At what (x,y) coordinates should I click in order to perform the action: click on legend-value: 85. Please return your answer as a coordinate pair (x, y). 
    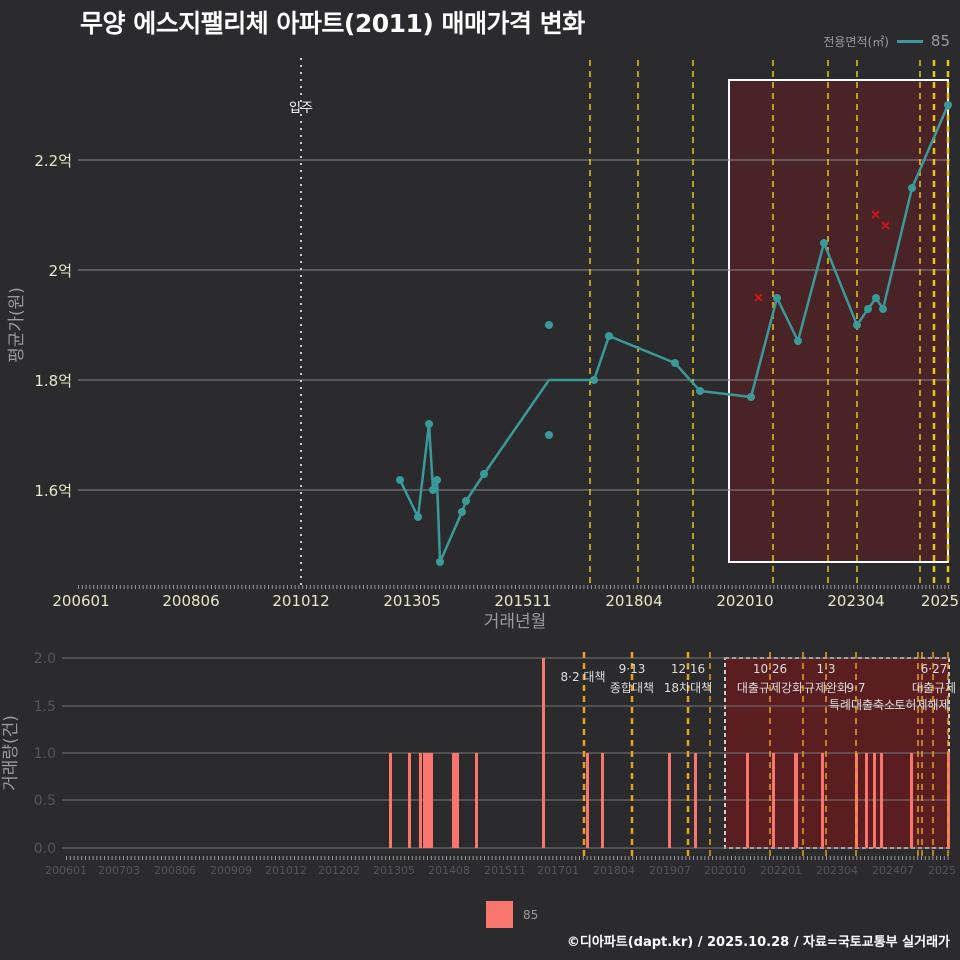
    Looking at the image, I should click on (940, 41).